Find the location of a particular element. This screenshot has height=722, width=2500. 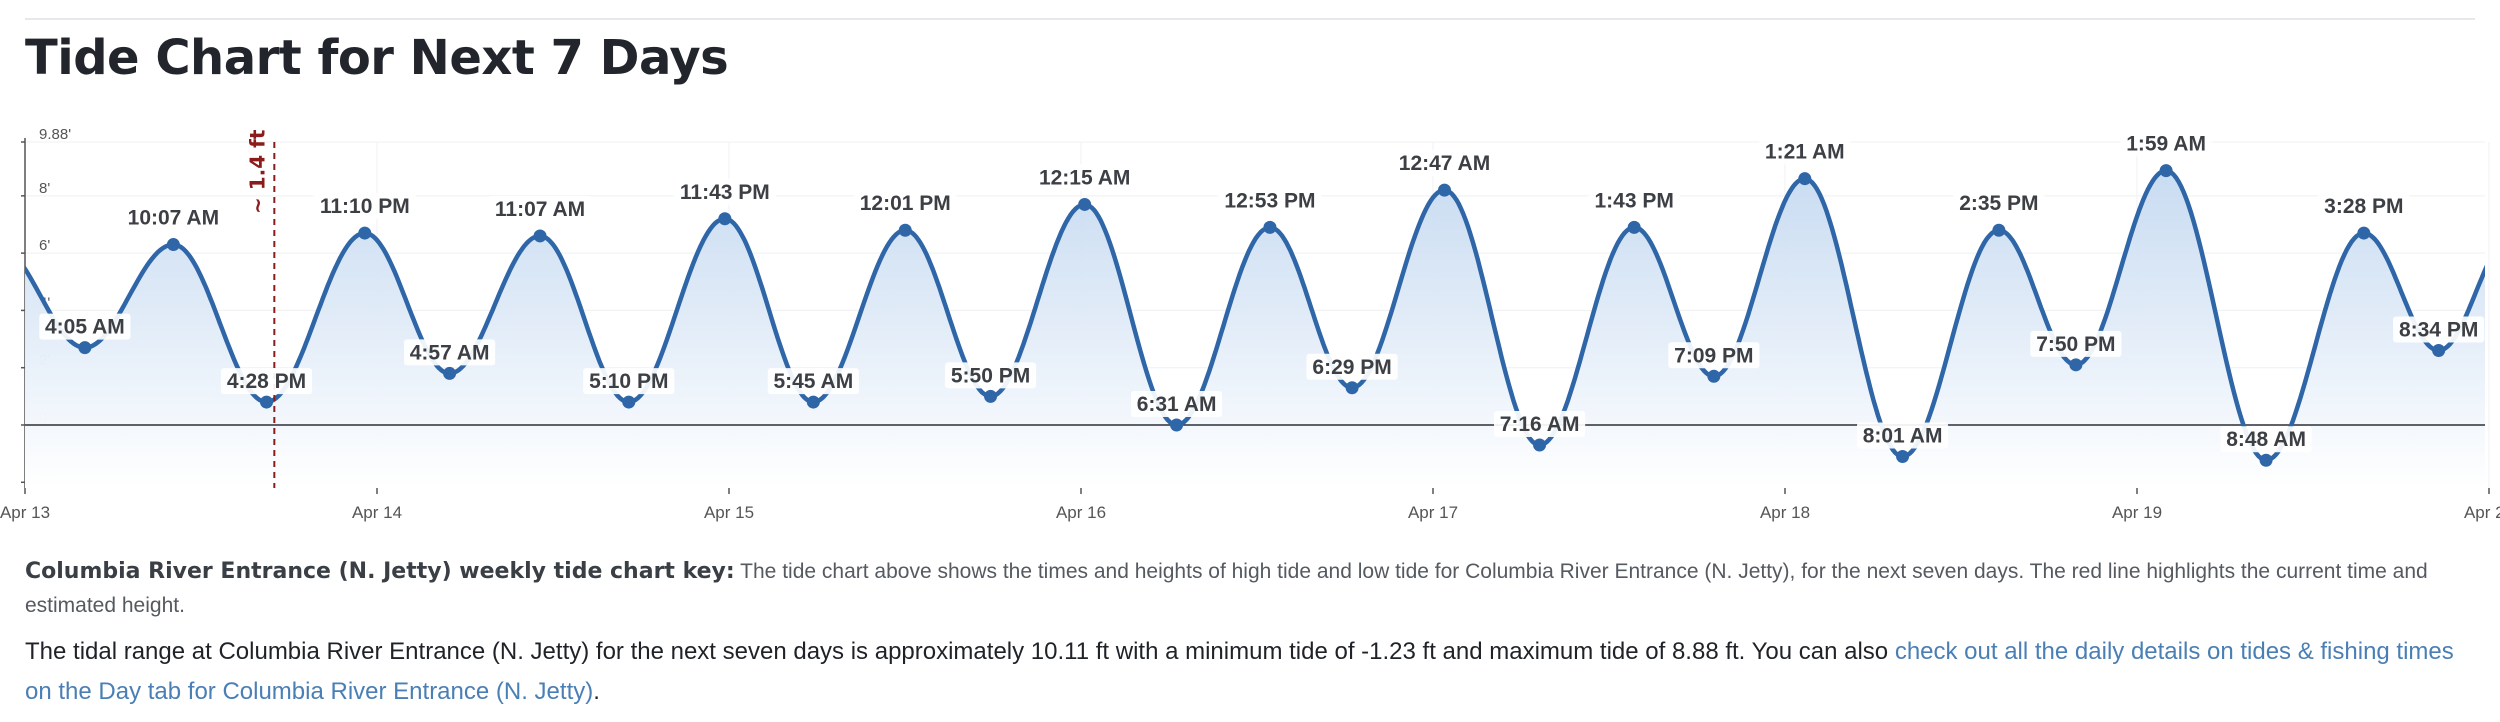

high-tide-label: 12:15 AM is located at coordinates (1084, 177).